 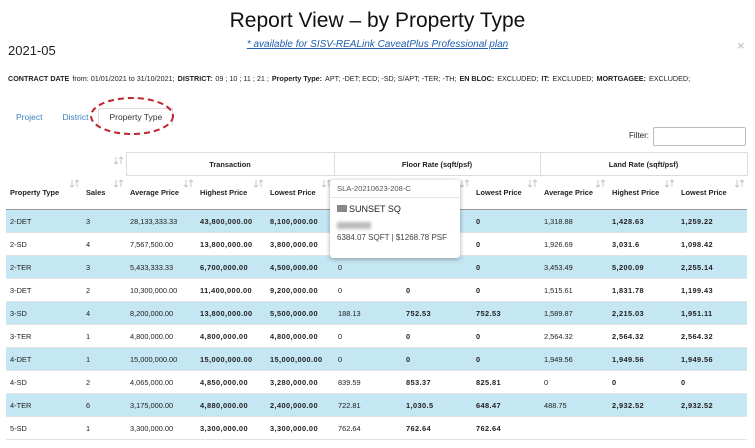 What do you see at coordinates (395, 189) in the screenshot?
I see `tooltip-id: SLA-20210623-208-C` at bounding box center [395, 189].